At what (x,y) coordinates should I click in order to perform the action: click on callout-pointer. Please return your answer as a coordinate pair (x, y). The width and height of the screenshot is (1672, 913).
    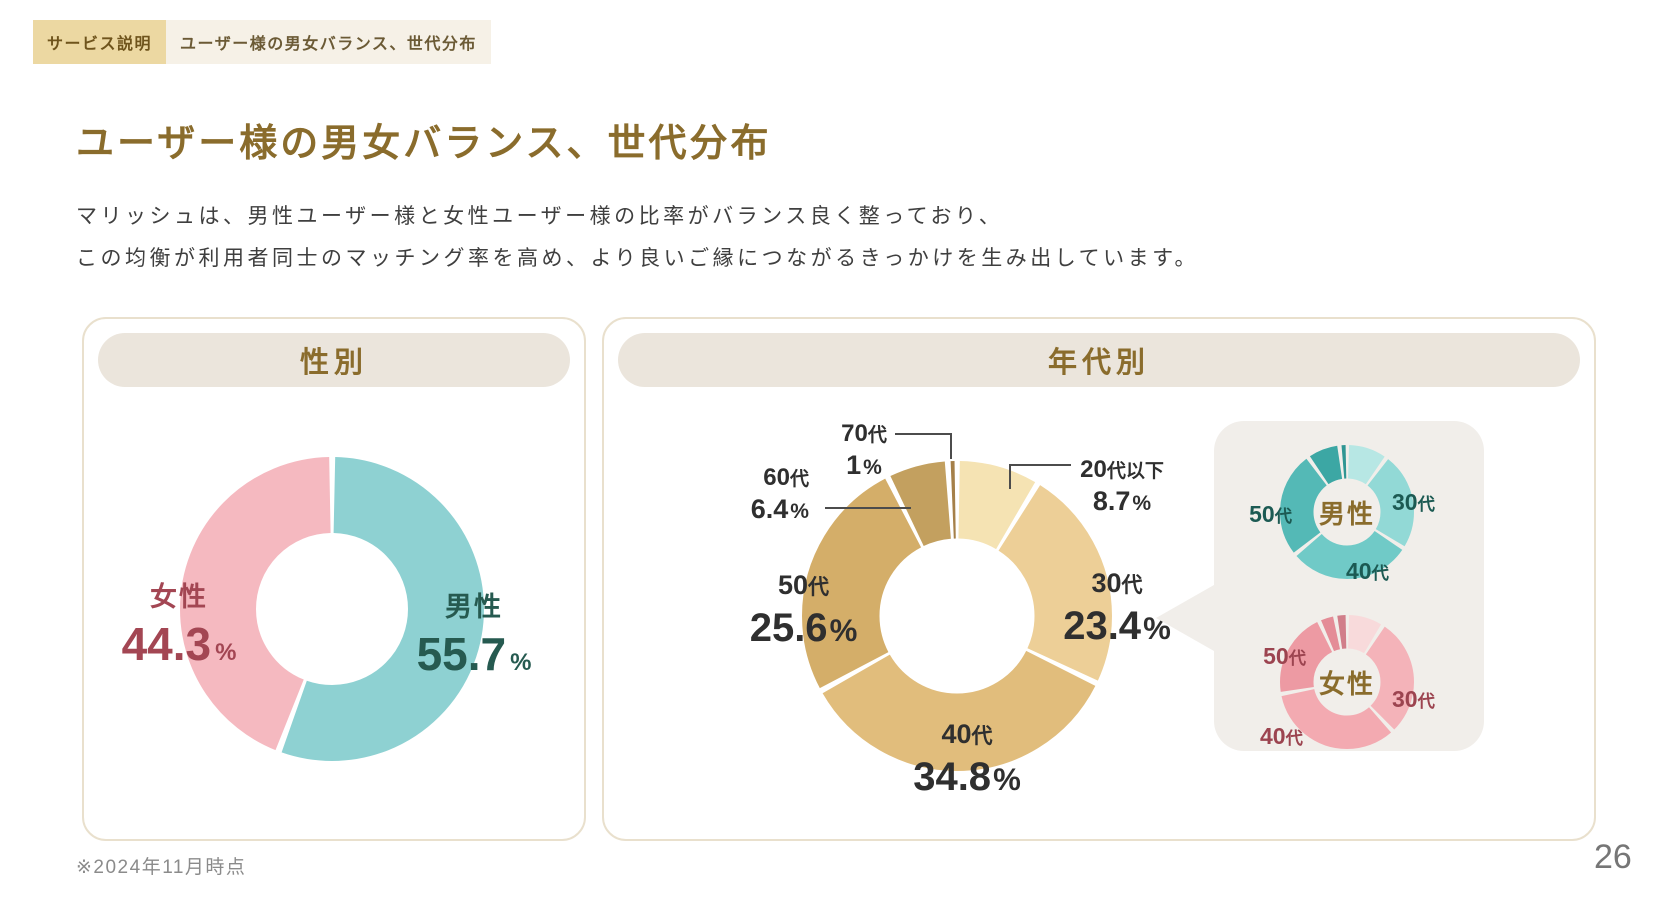
    Looking at the image, I should click on (1185, 618).